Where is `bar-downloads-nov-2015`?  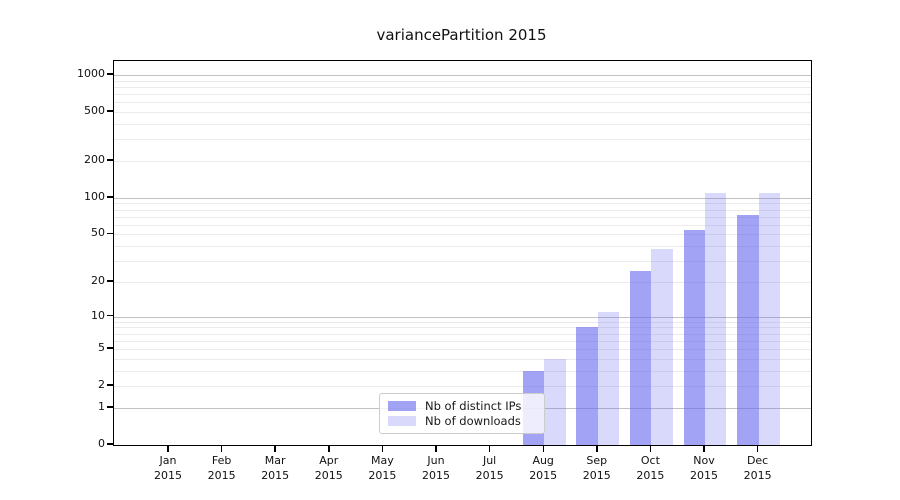
bar-downloads-nov-2015 is located at coordinates (716, 318).